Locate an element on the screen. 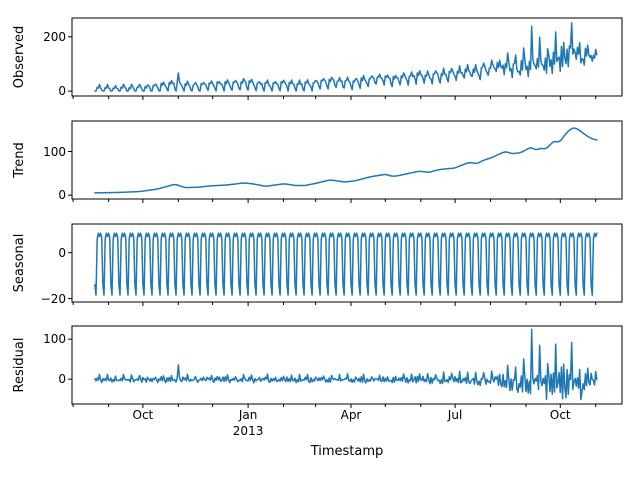 The width and height of the screenshot is (640, 480). observed-panel-plot is located at coordinates (346, 57).